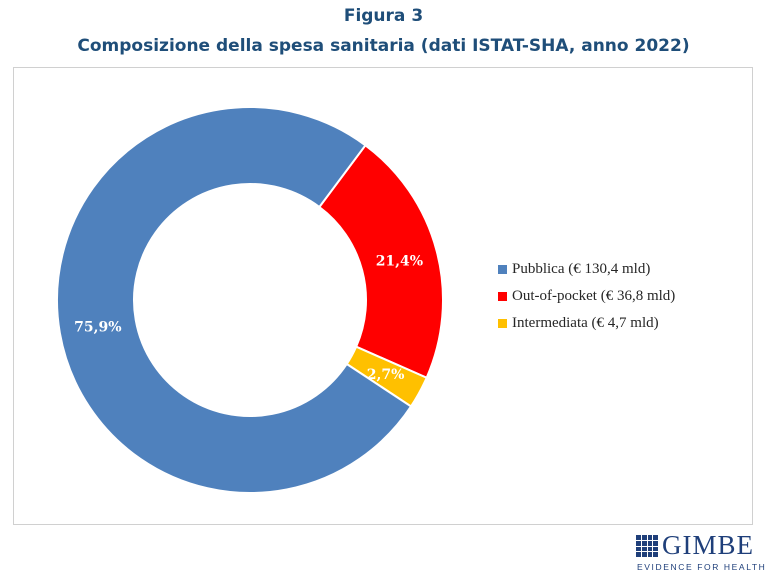 Image resolution: width=767 pixels, height=585 pixels. Describe the element at coordinates (386, 375) in the screenshot. I see `data-label-intermediata: 2,7%` at that location.